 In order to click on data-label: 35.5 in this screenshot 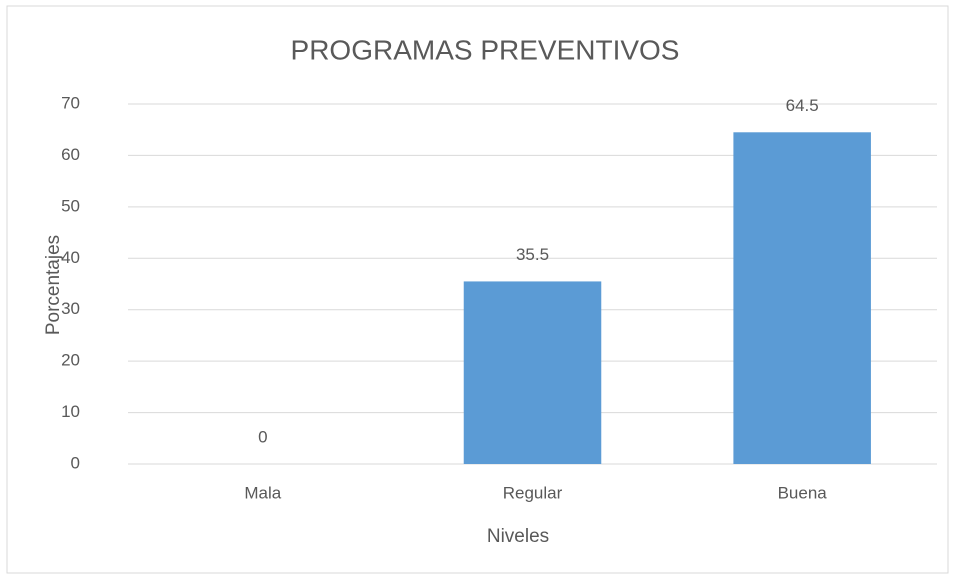, I will do `click(532, 254)`.